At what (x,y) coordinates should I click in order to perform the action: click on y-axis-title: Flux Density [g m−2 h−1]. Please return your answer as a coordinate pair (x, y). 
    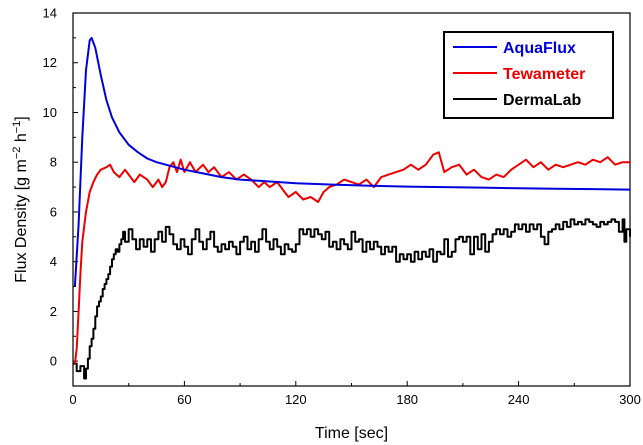
    Looking at the image, I should click on (20, 199).